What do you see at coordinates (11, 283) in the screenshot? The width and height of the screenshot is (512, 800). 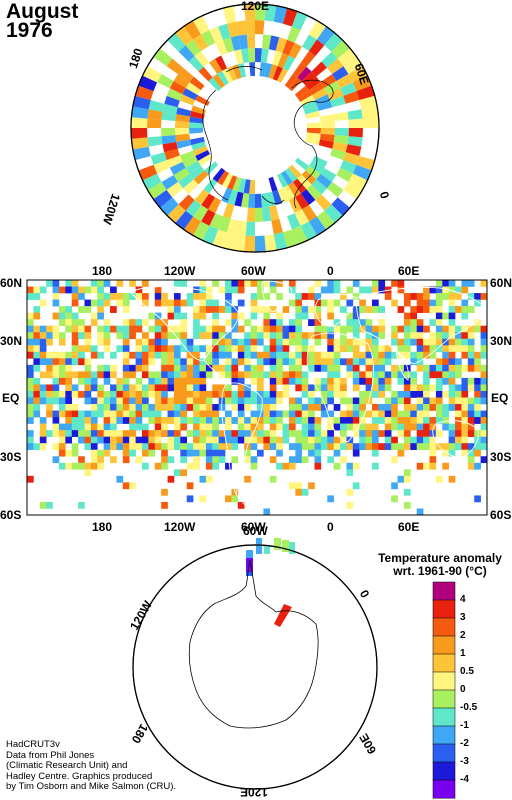 I see `lat-label-left-60n: 60N` at bounding box center [11, 283].